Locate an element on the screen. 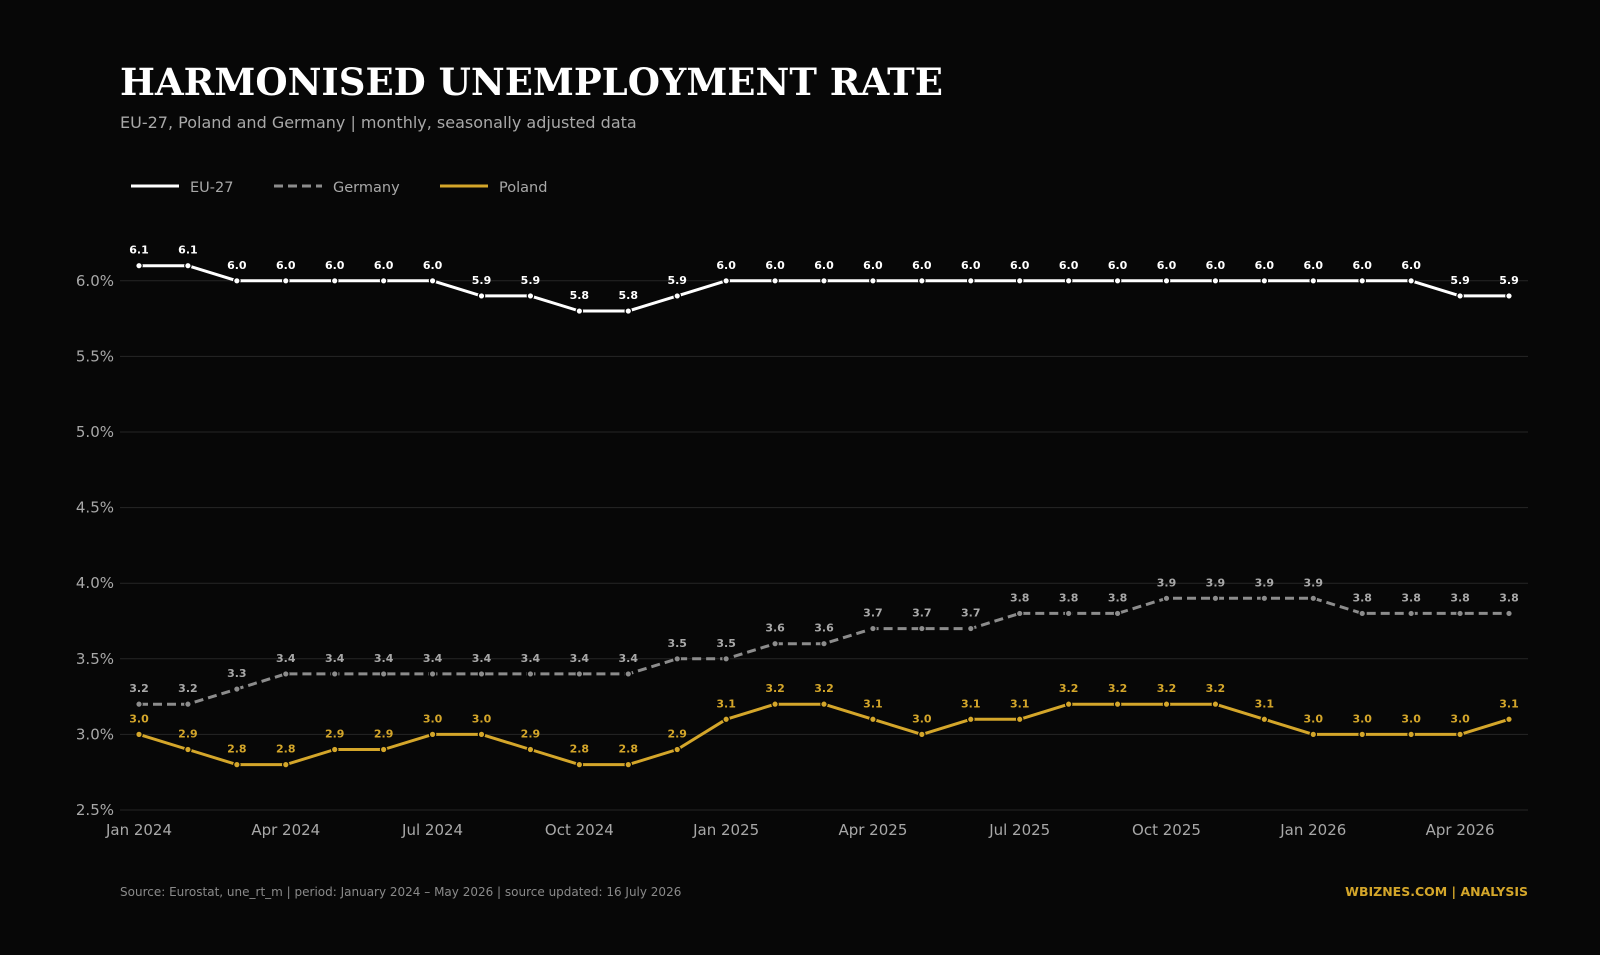 Image resolution: width=1600 pixels, height=955 pixels. y-tick-label: 3.5% is located at coordinates (95, 659).